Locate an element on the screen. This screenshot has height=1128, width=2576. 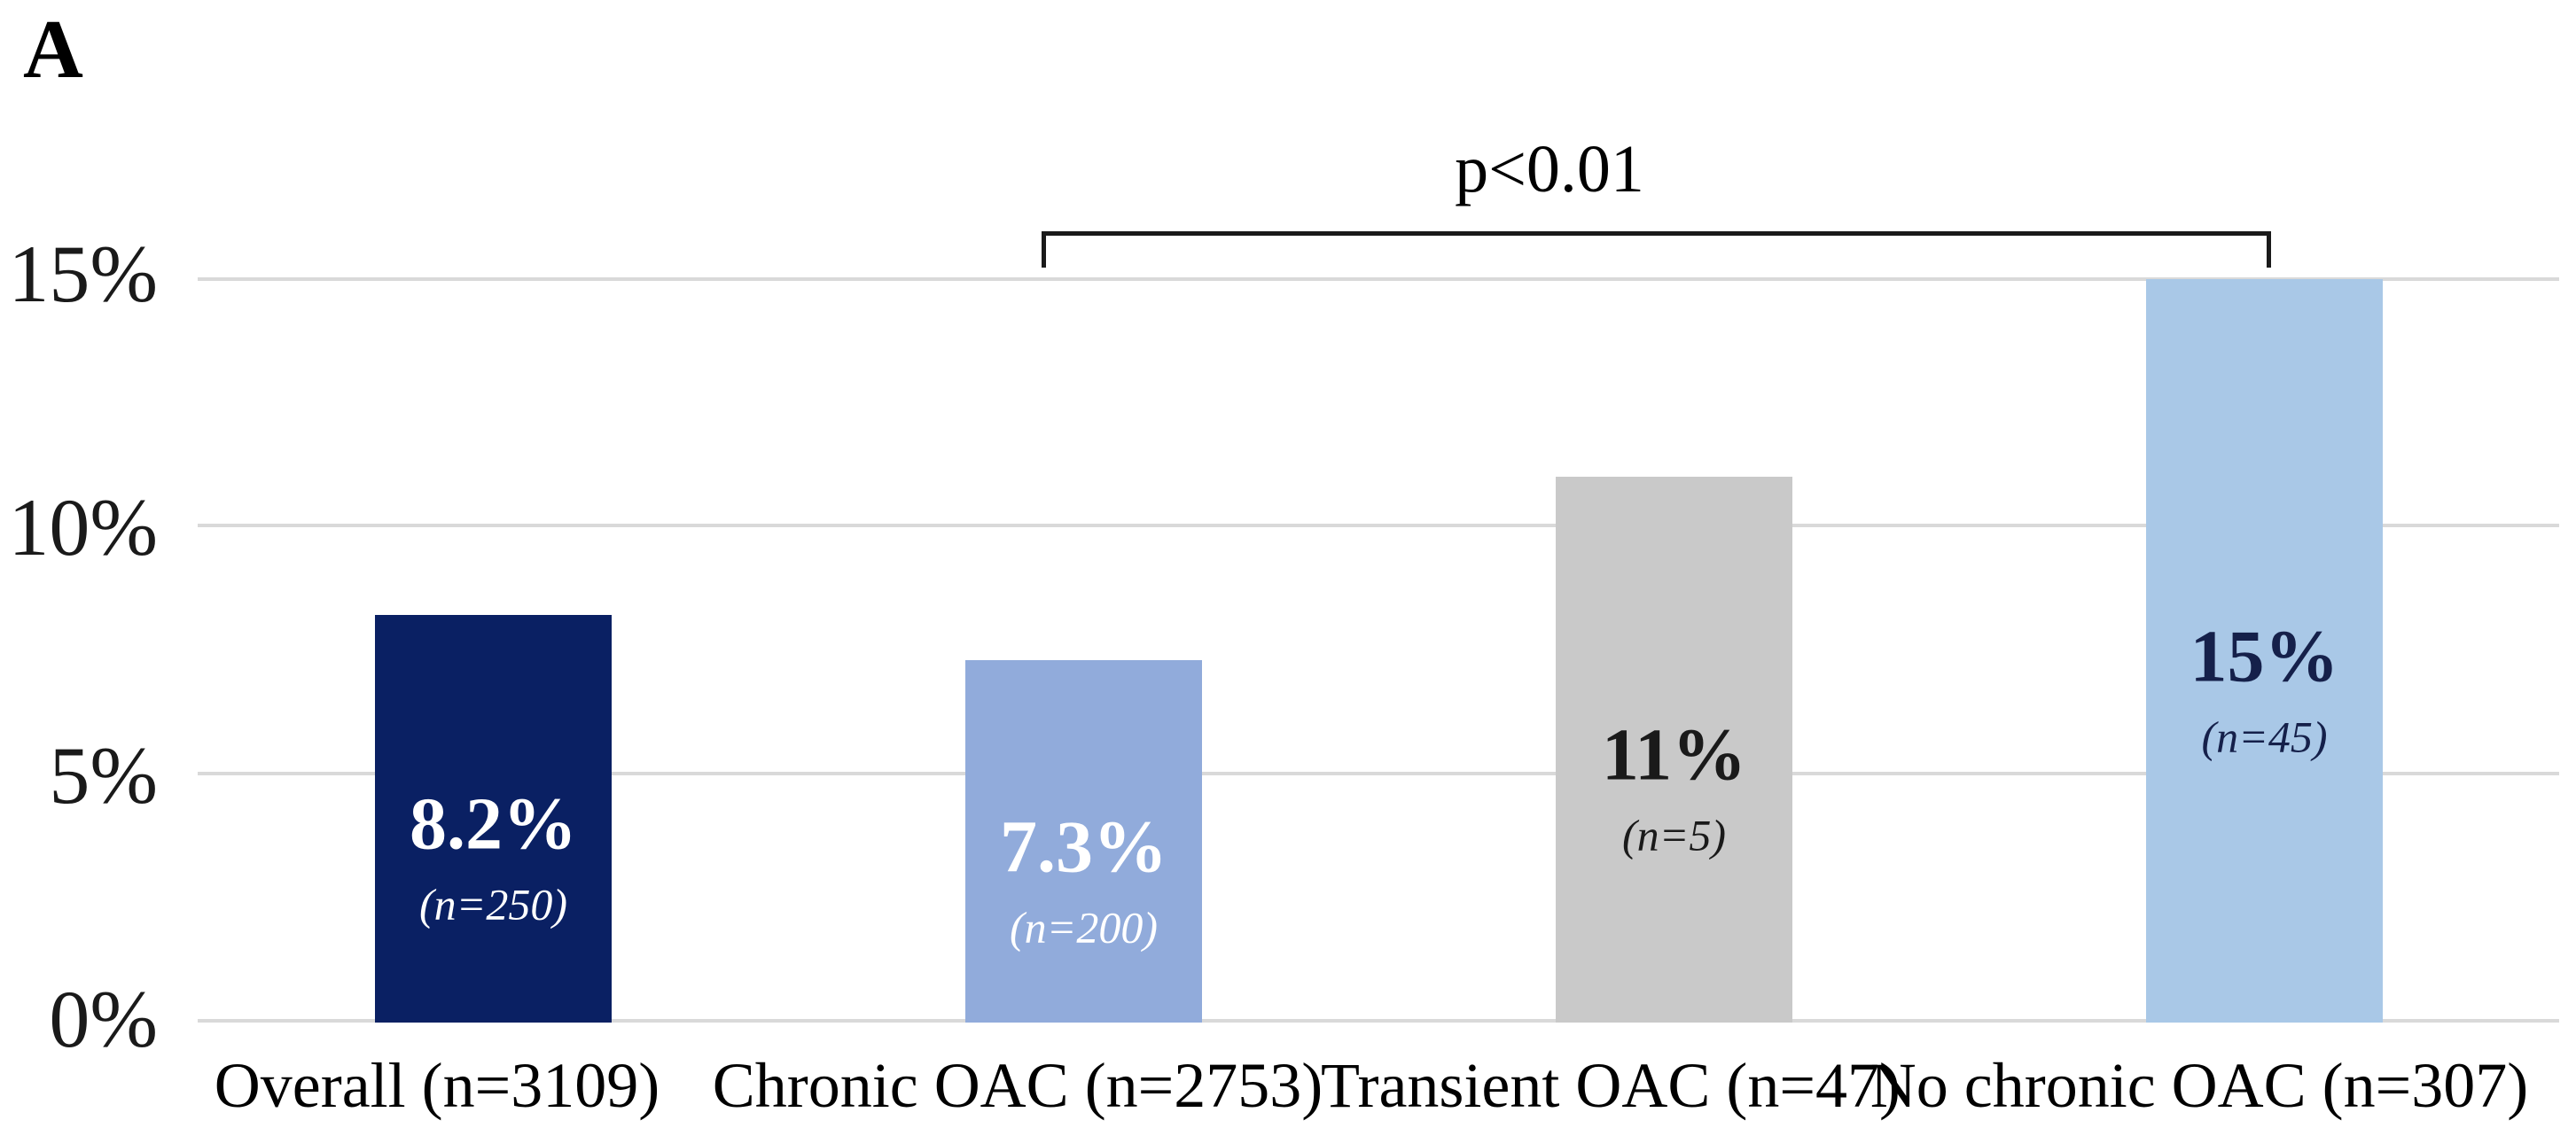
bar-percent-label: 15% is located at coordinates (2264, 655).